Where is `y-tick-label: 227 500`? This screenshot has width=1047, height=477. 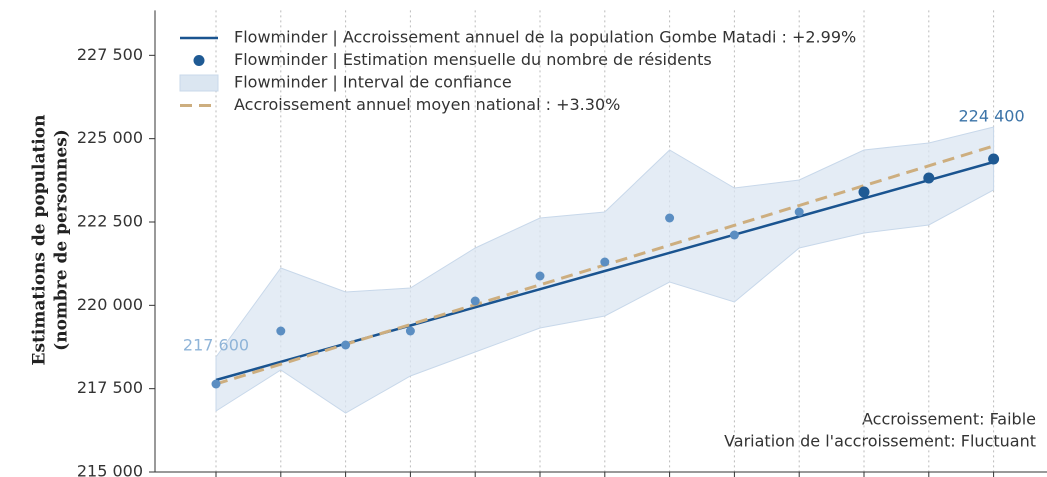 y-tick-label: 227 500 is located at coordinates (110, 54).